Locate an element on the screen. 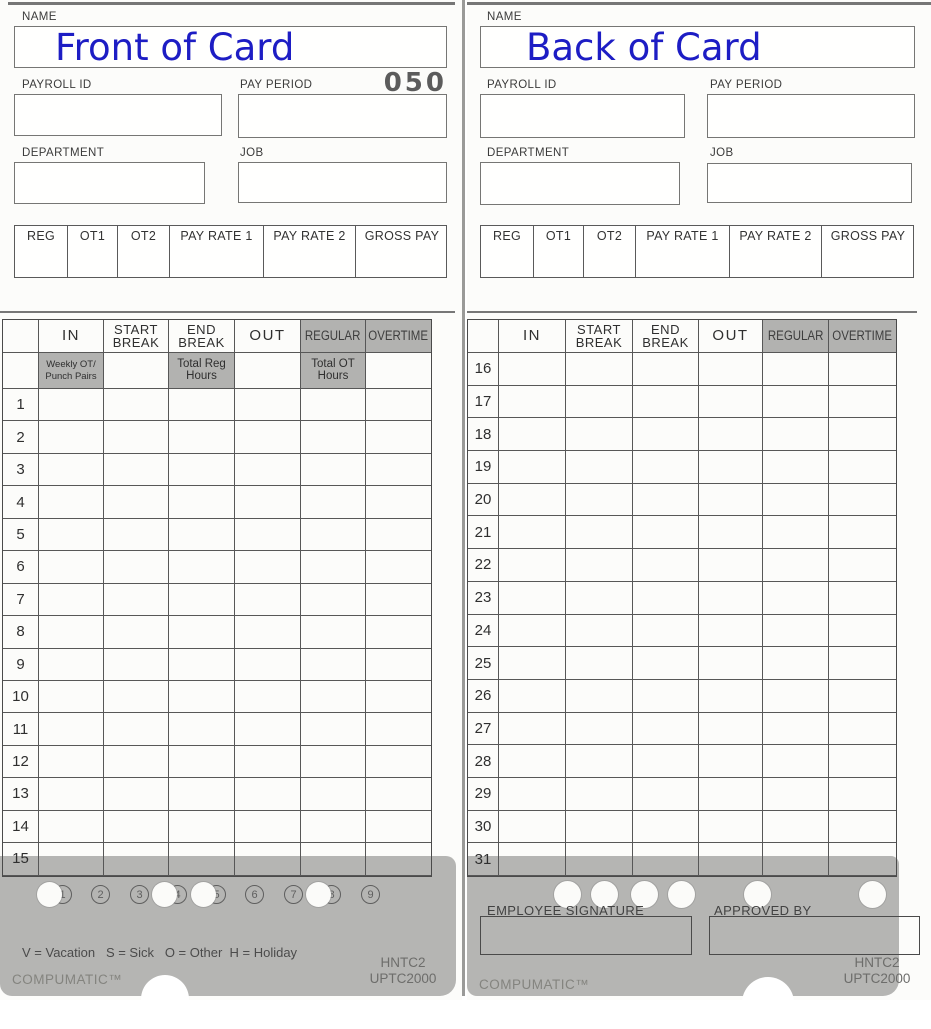 The image size is (931, 1029). day-number: 11 is located at coordinates (21, 729).